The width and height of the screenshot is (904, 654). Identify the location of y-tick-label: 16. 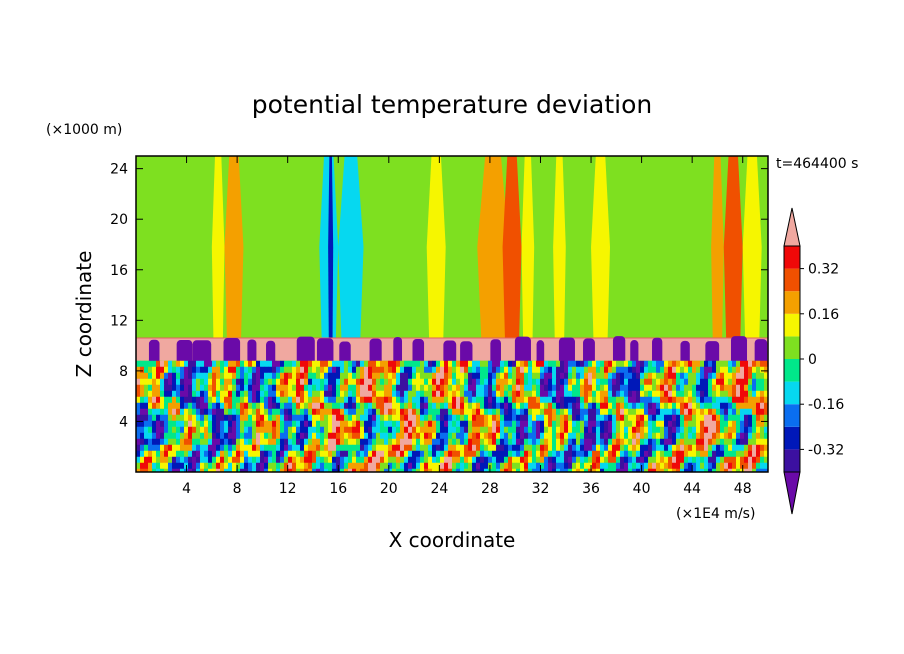
(119, 271).